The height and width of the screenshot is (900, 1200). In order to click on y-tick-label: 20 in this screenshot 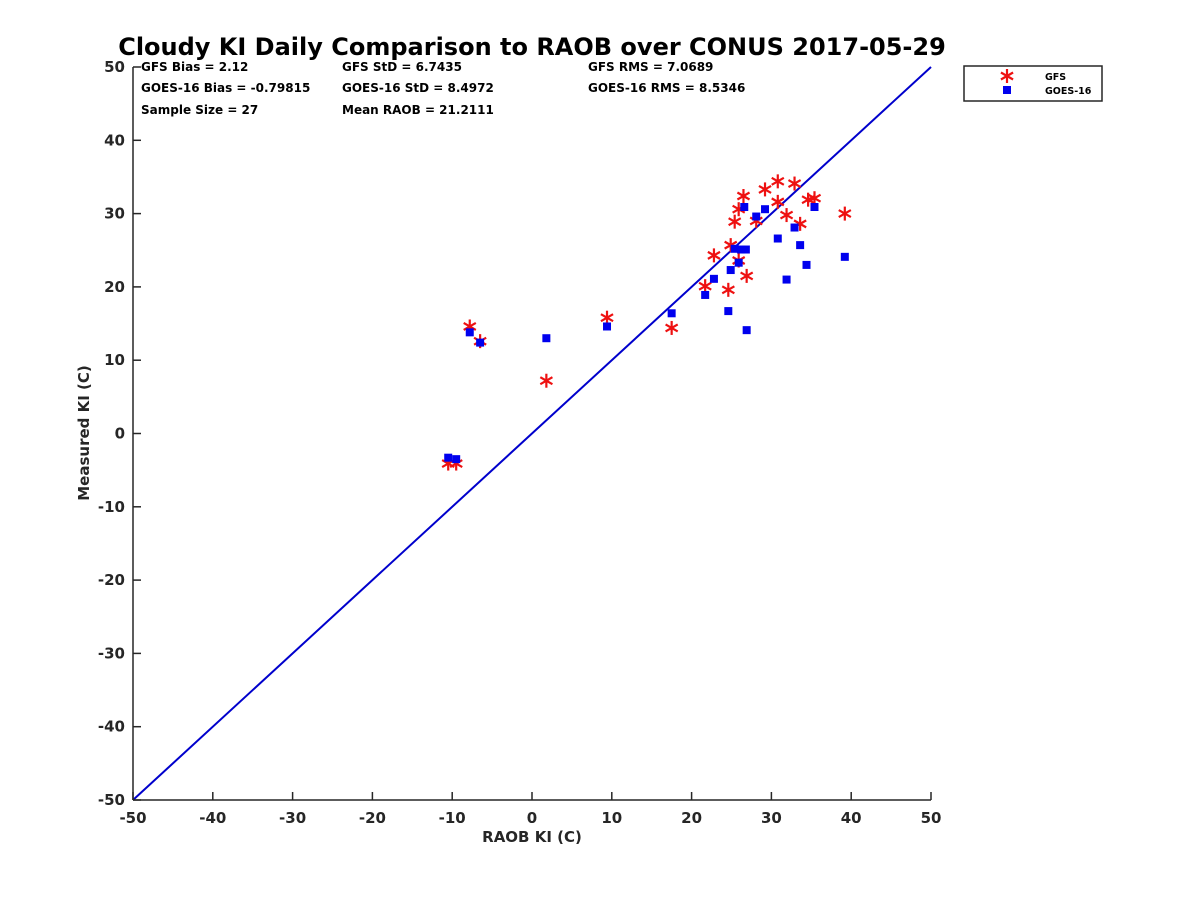, I will do `click(114, 287)`.